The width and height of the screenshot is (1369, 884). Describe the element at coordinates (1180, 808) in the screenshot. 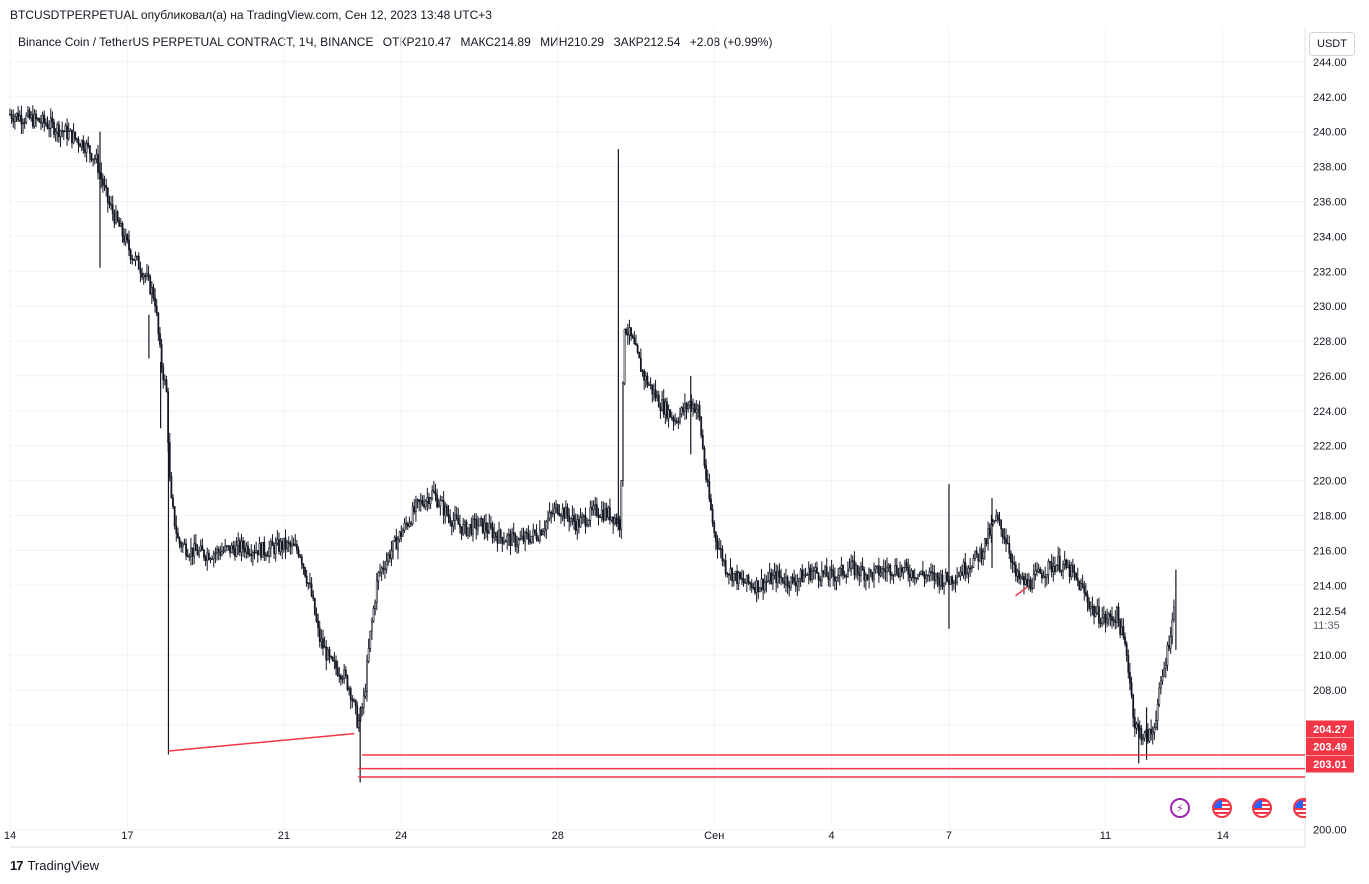

I see `flash-icon: ⚡` at that location.